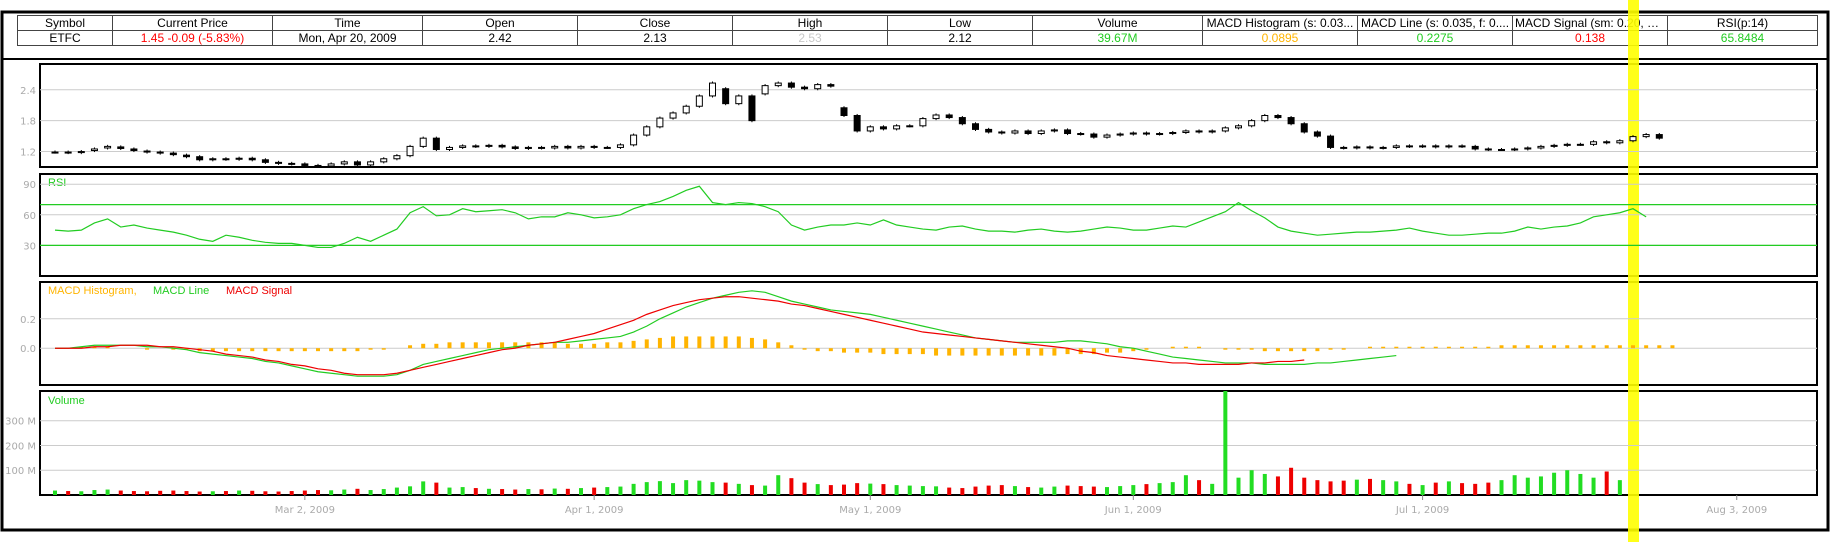 This screenshot has height=542, width=1831. What do you see at coordinates (920, 214) in the screenshot?
I see `rsi-panel: RSI 30 60 90` at bounding box center [920, 214].